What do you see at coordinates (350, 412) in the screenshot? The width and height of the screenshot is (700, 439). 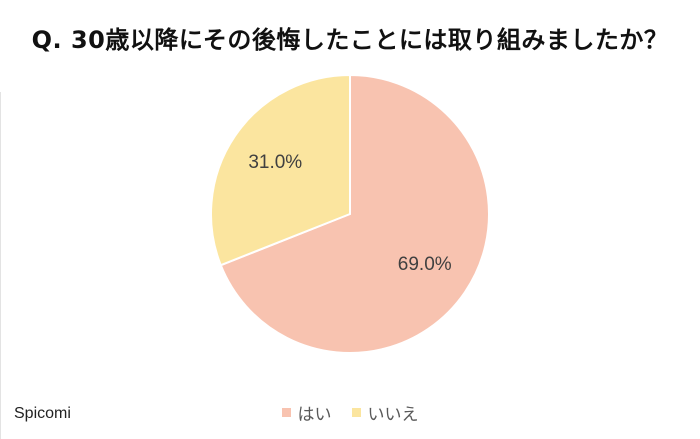 I see `chart-legend: はい いいえ` at bounding box center [350, 412].